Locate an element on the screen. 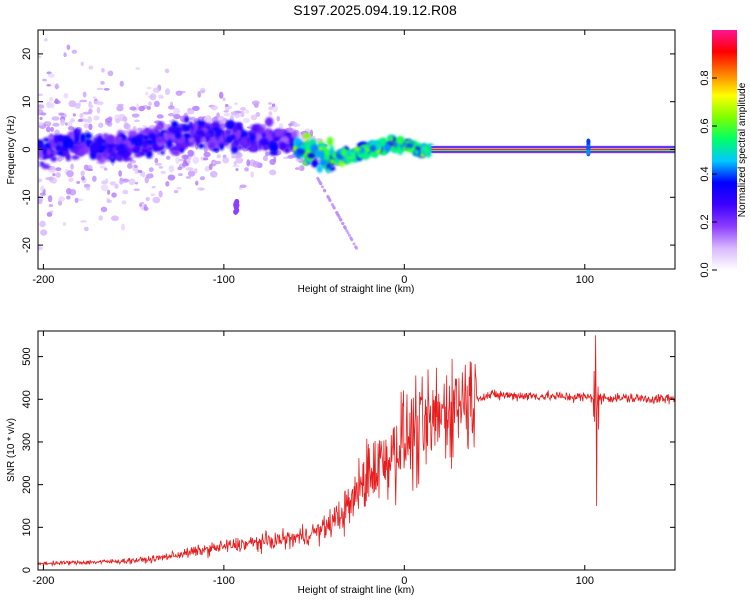  spectrogram-y-tick-label: -10 is located at coordinates (27, 197).